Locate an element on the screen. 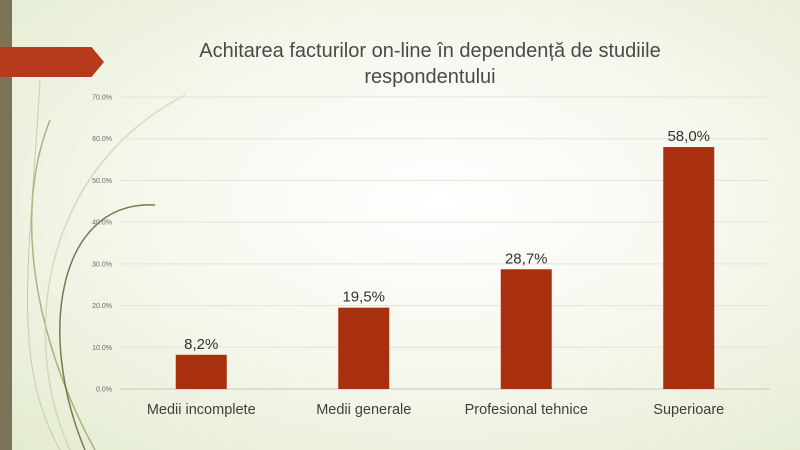  y-tick-label: 40.0% is located at coordinates (102, 223).